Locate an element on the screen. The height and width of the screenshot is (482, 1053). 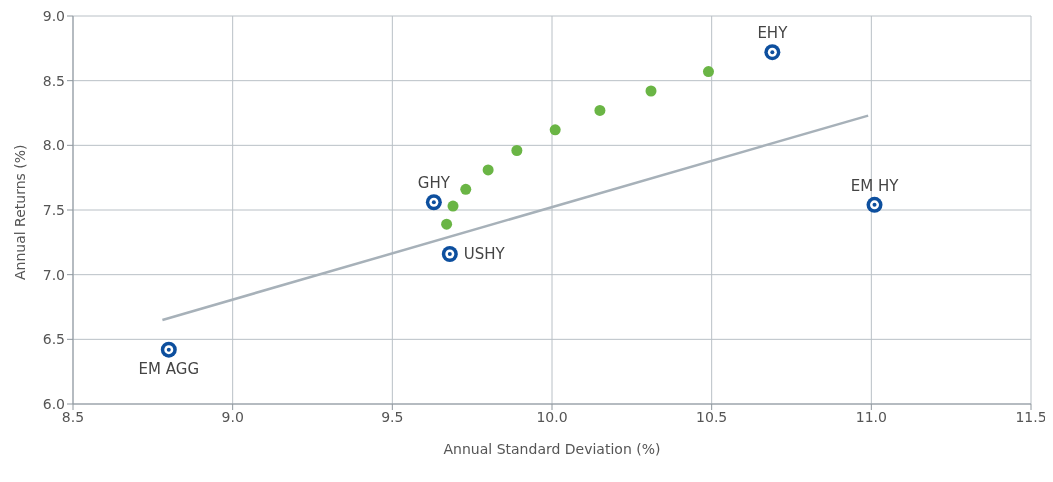
x-tick-label: 11.0 is located at coordinates (871, 416).